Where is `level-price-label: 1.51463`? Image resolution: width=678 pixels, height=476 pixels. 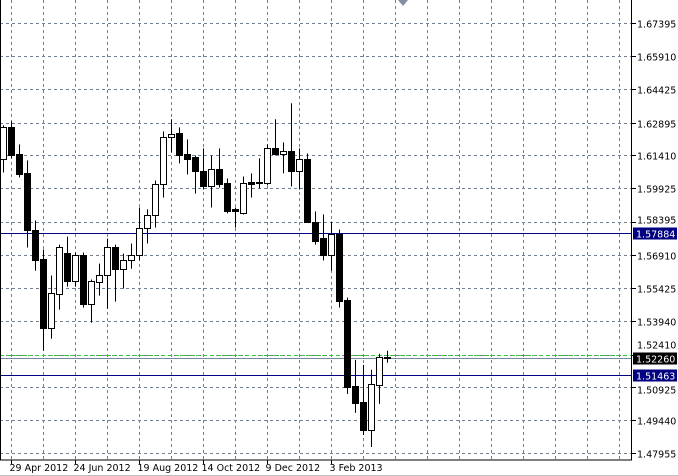
level-price-label: 1.51463 is located at coordinates (655, 377).